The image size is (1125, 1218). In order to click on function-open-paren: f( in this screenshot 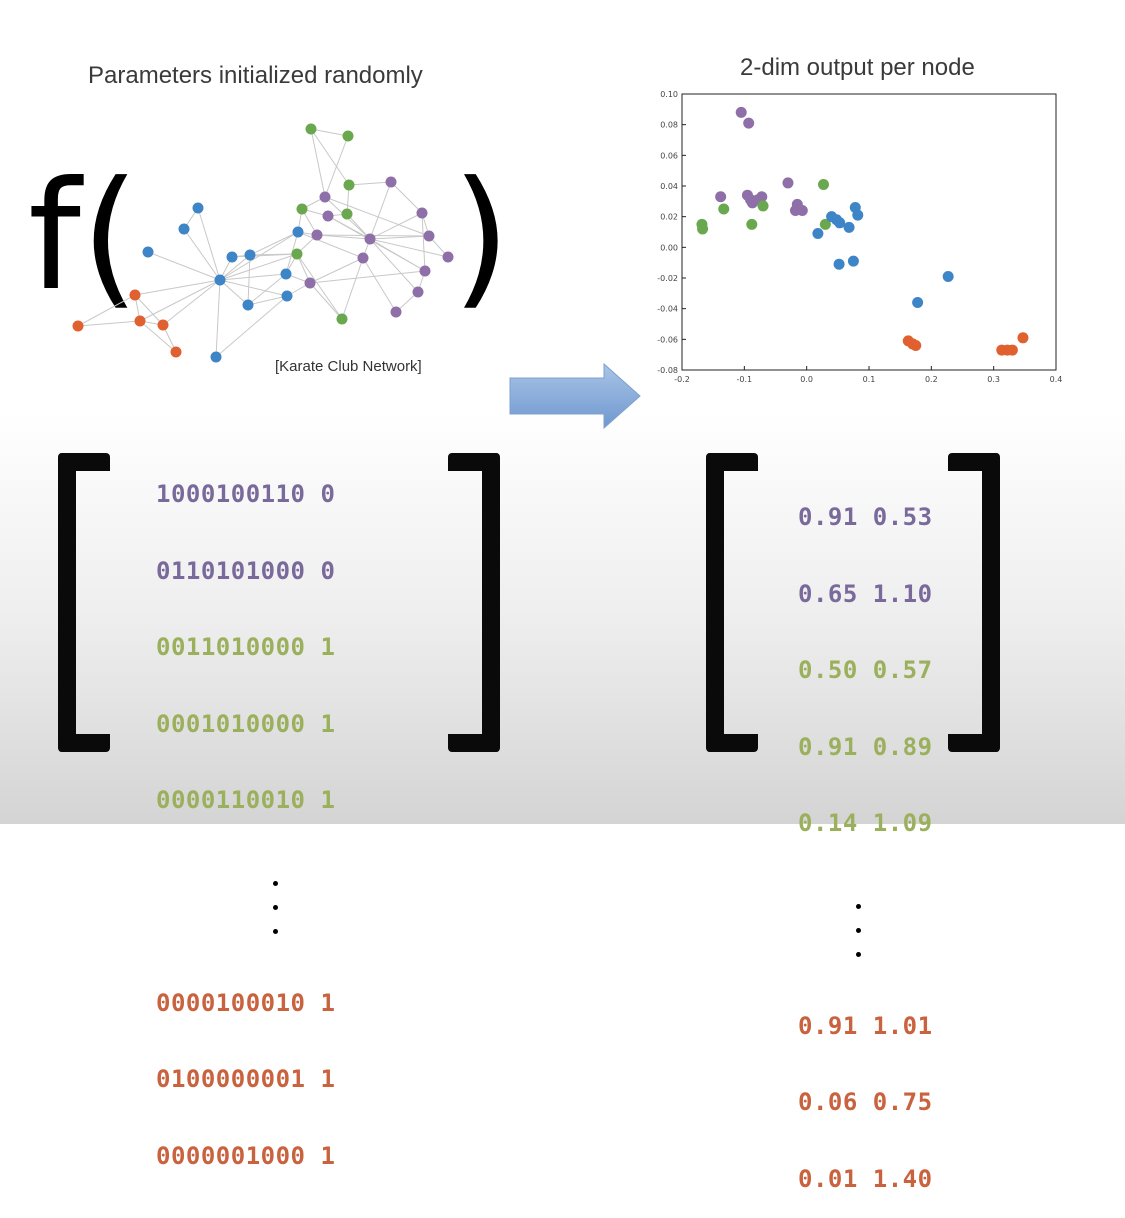, I will do `click(84, 237)`.